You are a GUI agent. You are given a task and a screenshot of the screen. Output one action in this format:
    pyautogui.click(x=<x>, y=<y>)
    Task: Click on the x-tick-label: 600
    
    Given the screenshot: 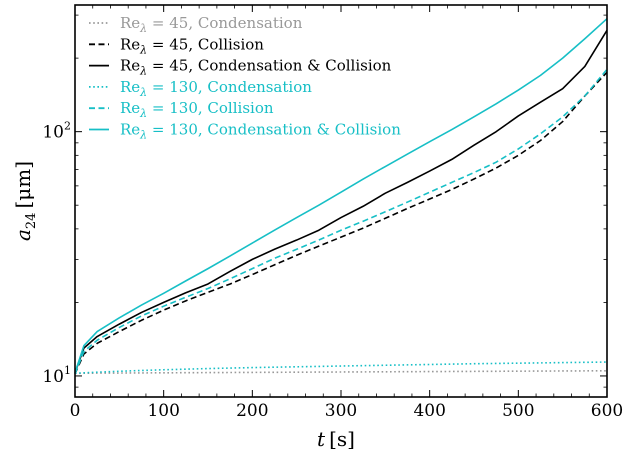 What is the action you would take?
    pyautogui.click(x=607, y=411)
    